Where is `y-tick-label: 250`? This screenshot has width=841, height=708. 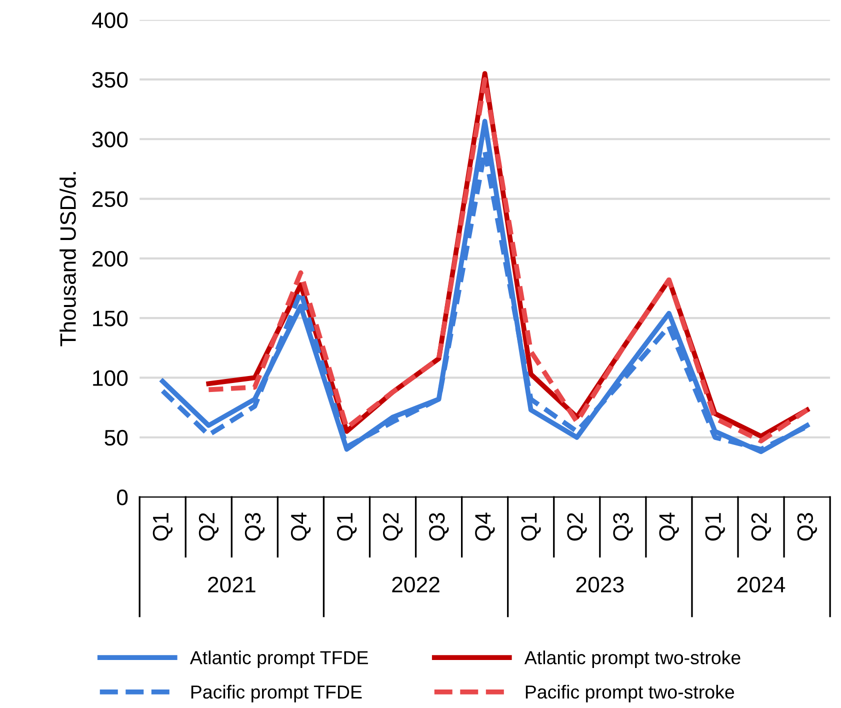
y-tick-label: 250 is located at coordinates (110, 199).